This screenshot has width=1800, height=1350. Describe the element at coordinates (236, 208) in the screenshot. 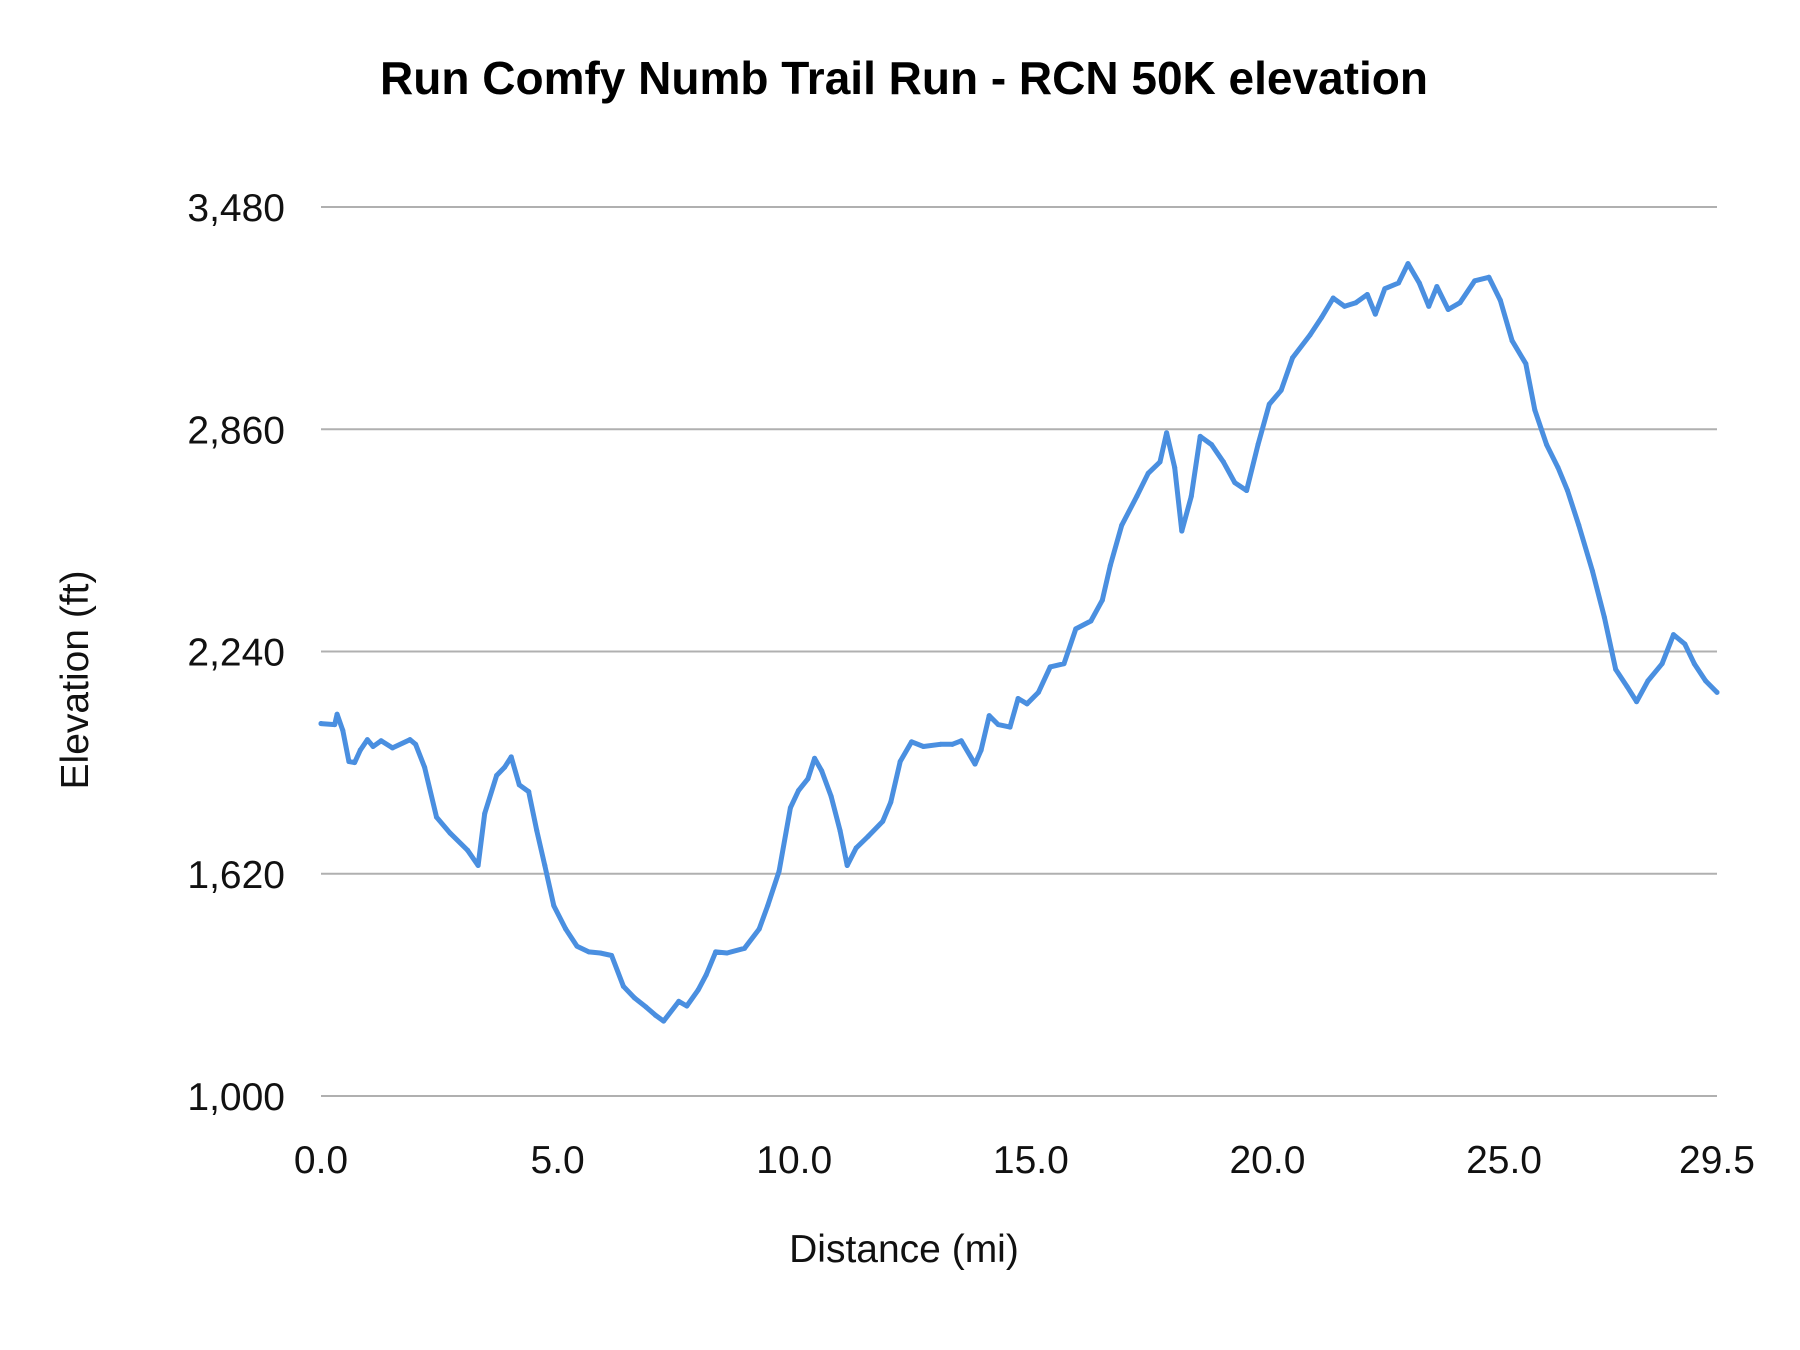

I see `y-tick-label: 3,480` at that location.